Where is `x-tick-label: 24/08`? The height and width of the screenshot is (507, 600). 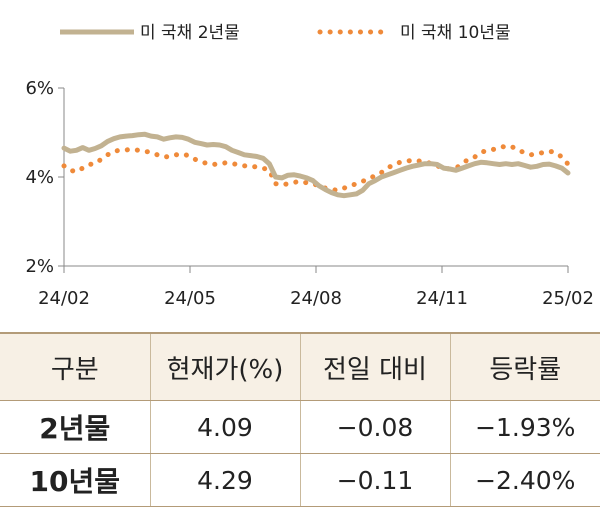
x-tick-label: 24/08 is located at coordinates (316, 298).